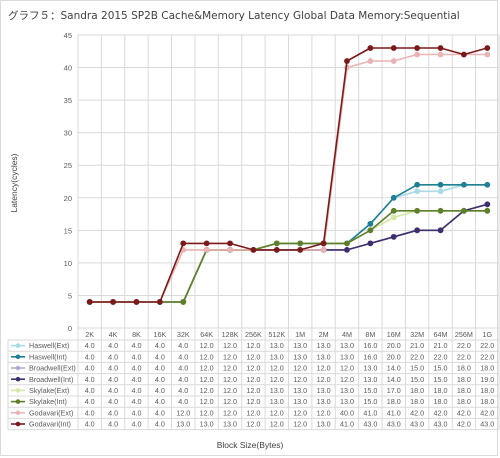 This screenshot has width=500, height=458. What do you see at coordinates (370, 356) in the screenshot?
I see `data-table-value: 16.0` at bounding box center [370, 356].